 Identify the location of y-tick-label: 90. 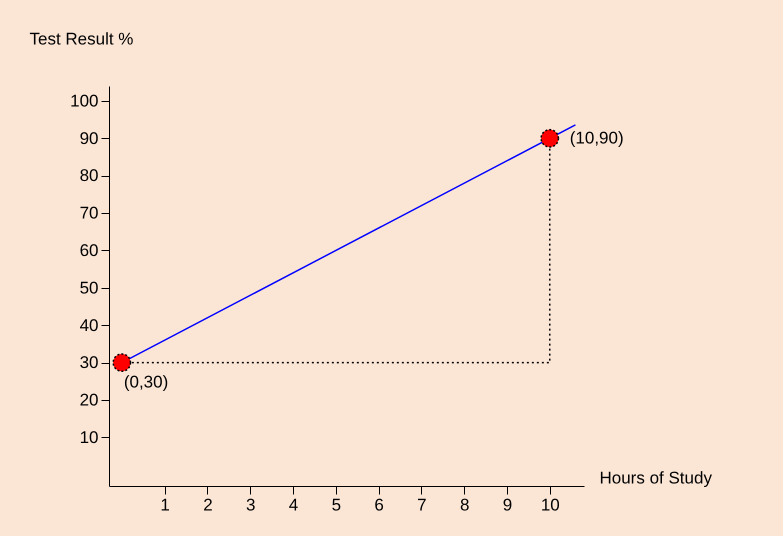
(89, 138).